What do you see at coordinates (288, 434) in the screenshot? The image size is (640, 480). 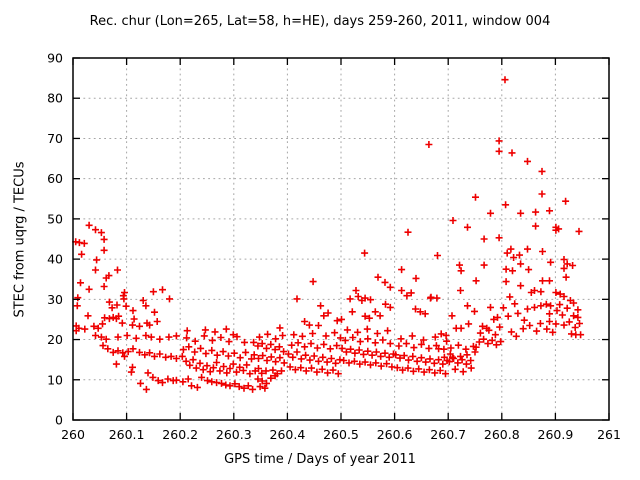 I see `x-tick-label: 260.4` at bounding box center [288, 434].